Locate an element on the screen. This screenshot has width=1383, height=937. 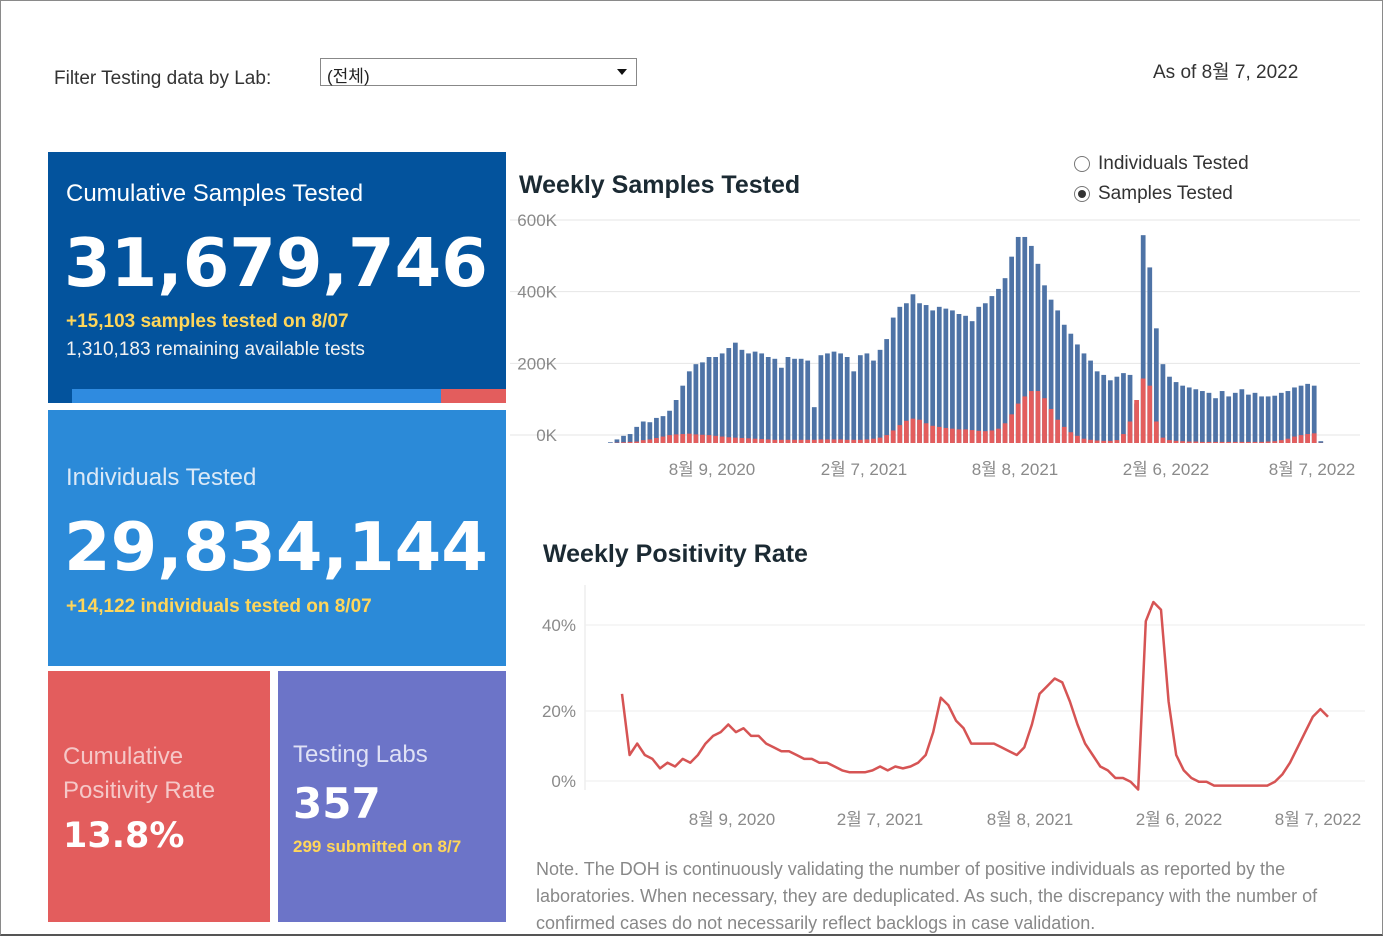
tests-remaining-bar is located at coordinates (473, 396).